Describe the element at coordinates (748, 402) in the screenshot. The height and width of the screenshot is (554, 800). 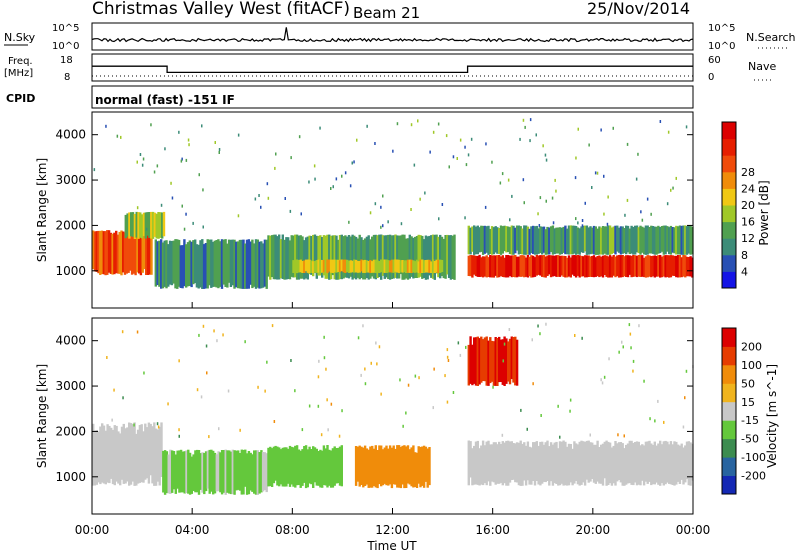
I see `velocity-colorbar-tick: 15` at that location.